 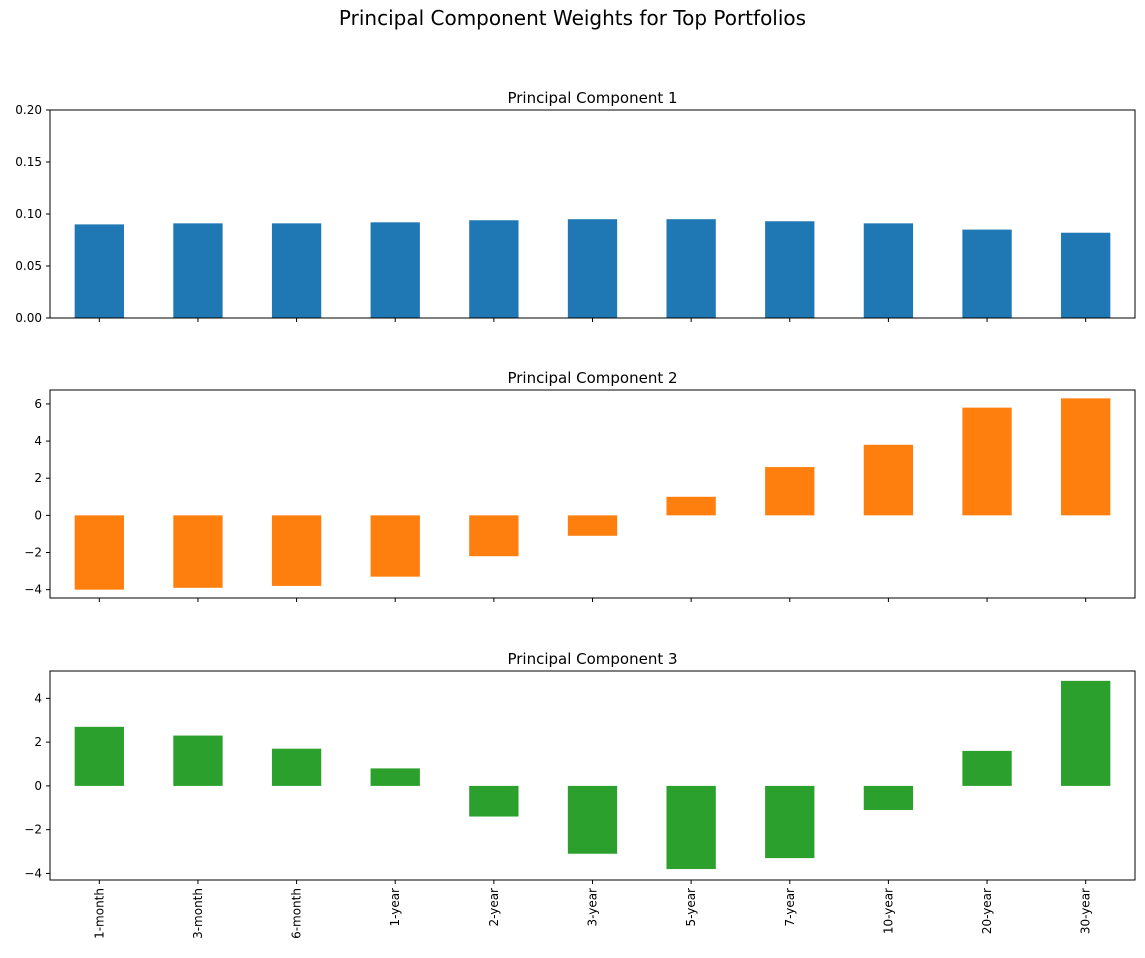 What do you see at coordinates (593, 907) in the screenshot?
I see `xtick-label-3-year: 3-year` at bounding box center [593, 907].